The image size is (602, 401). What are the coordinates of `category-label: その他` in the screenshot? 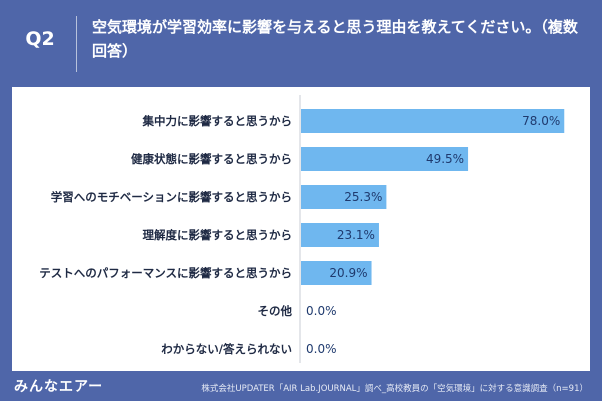 It's located at (275, 311).